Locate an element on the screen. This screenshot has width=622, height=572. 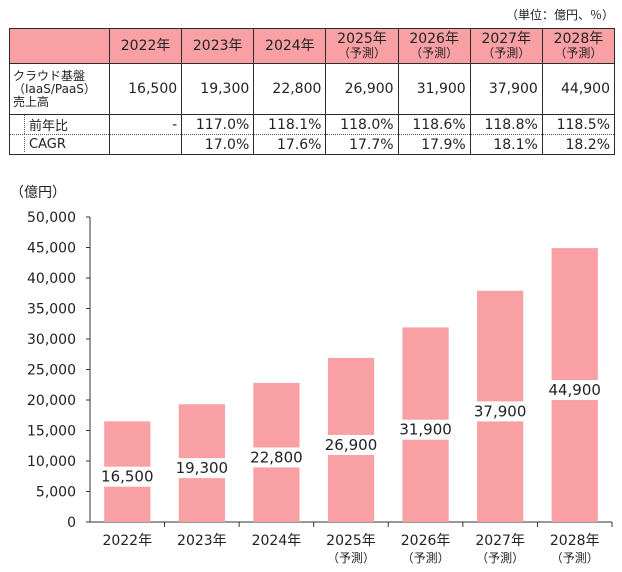
x-tick-label: 2023年 is located at coordinates (202, 541).